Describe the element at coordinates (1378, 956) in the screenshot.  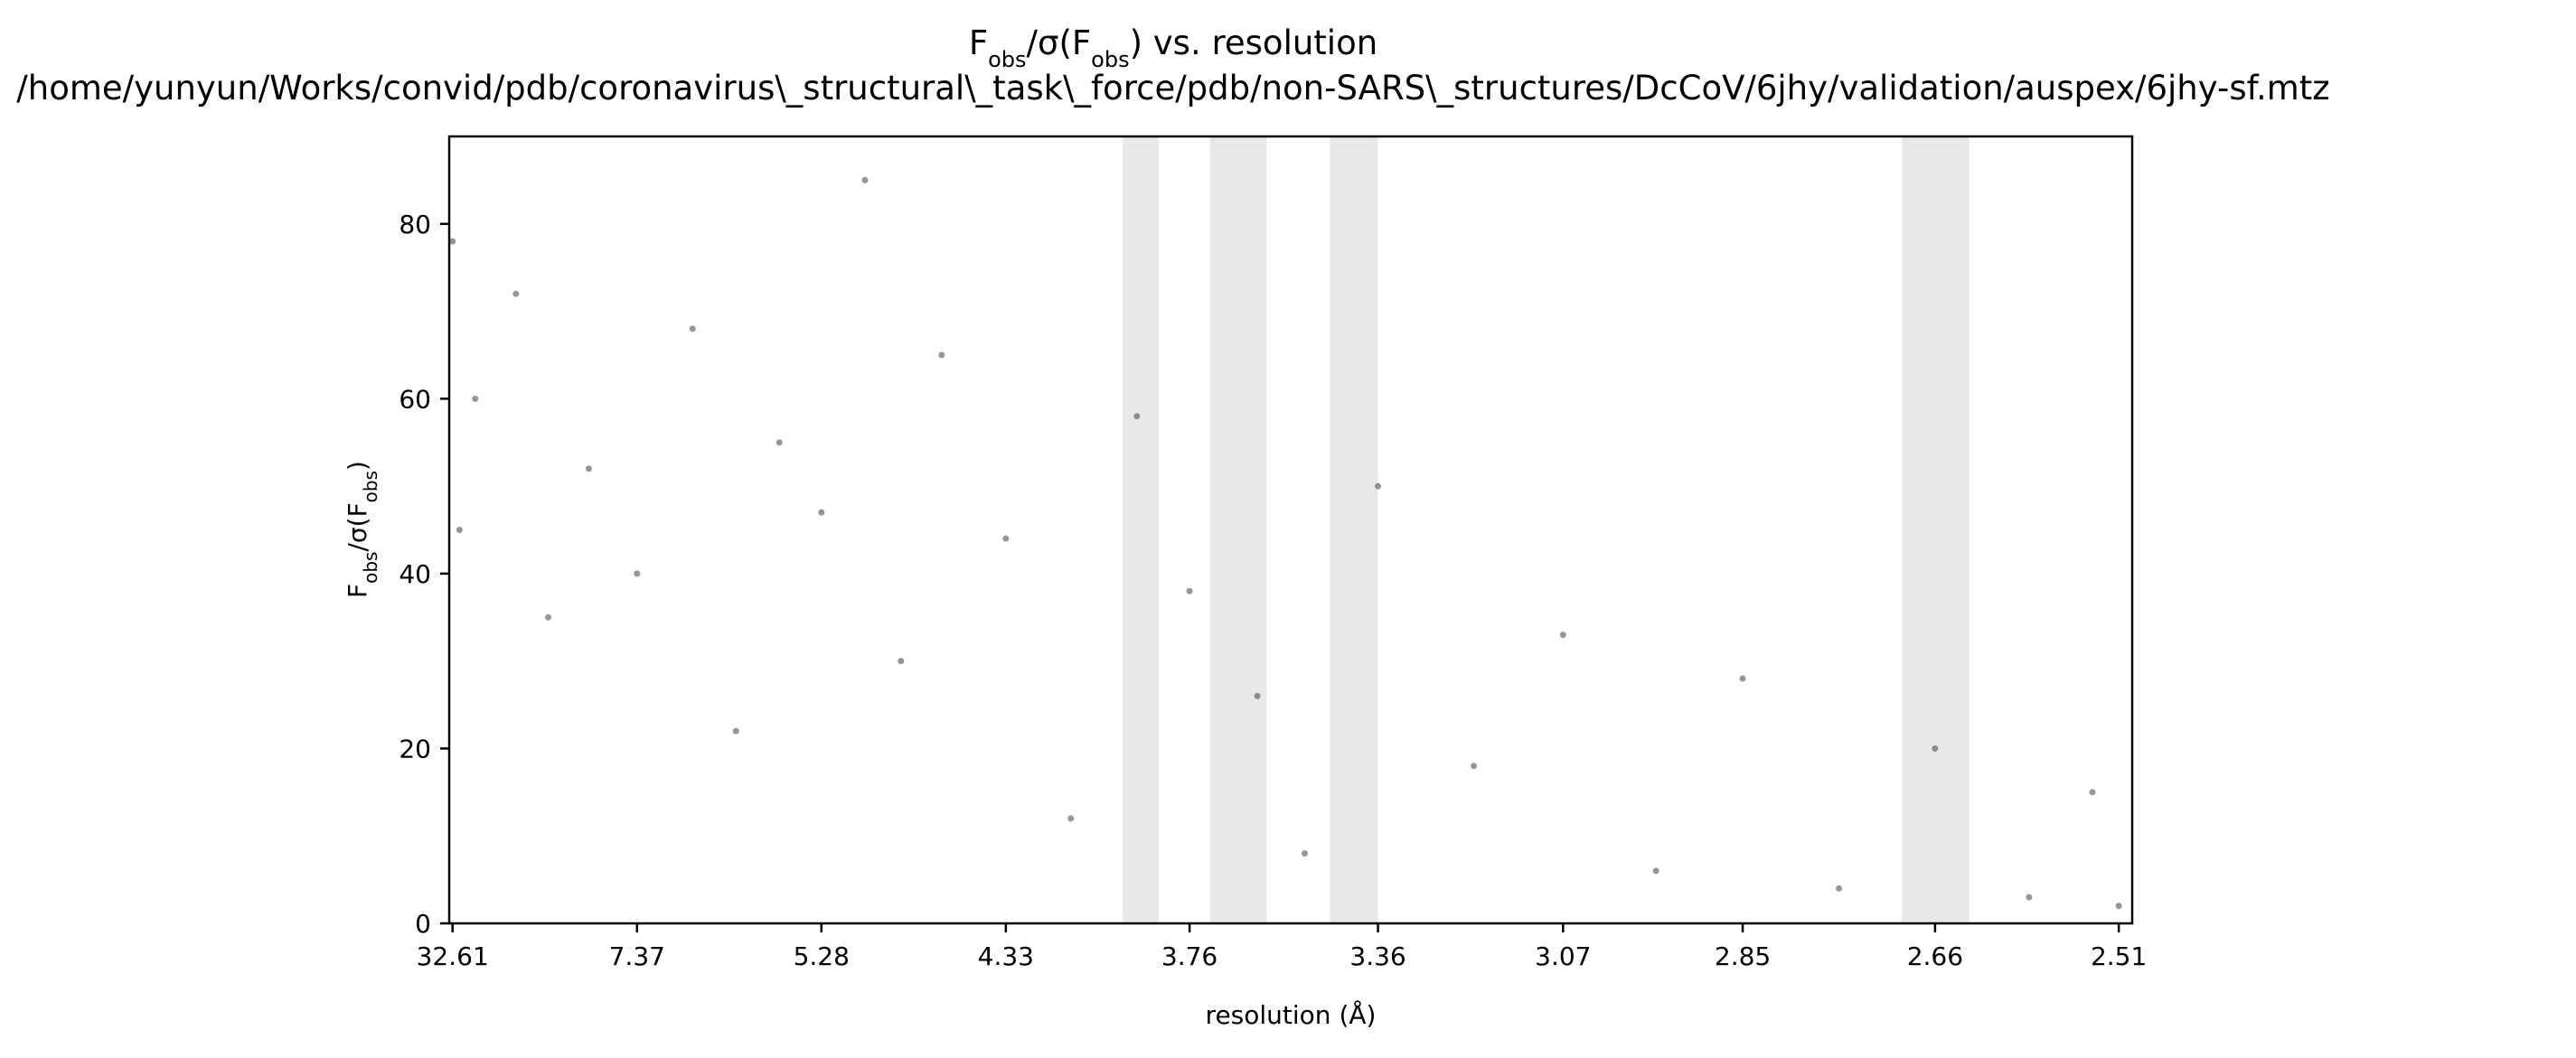
I see `x-tick-label-5: 3.36` at that location.